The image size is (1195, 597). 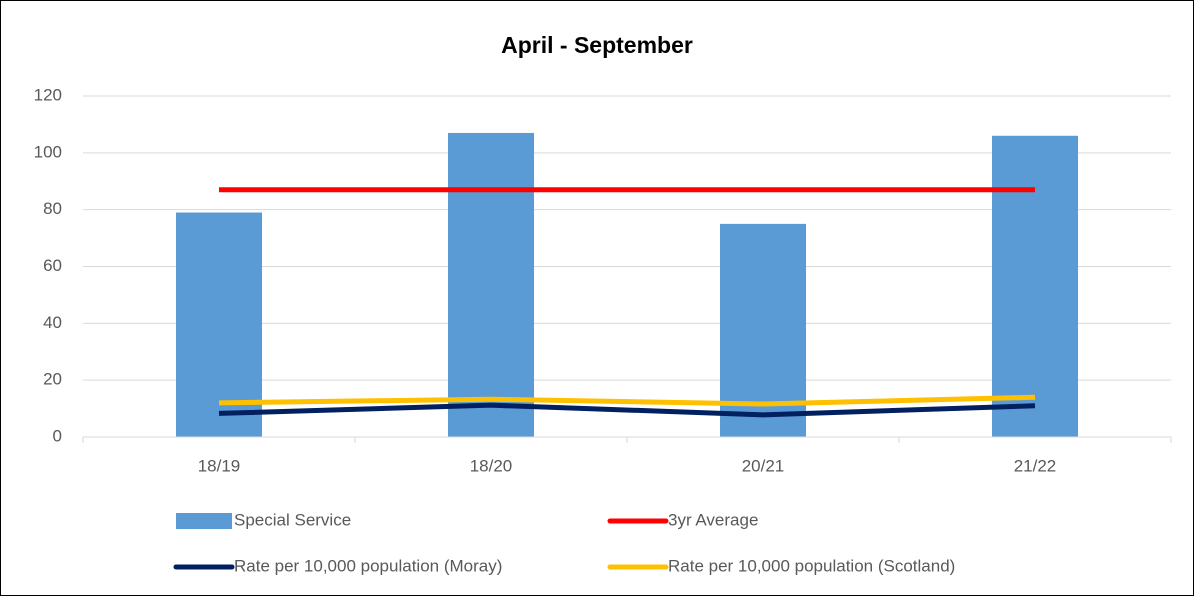 I want to click on chart-title: April - September, so click(x=597, y=45).